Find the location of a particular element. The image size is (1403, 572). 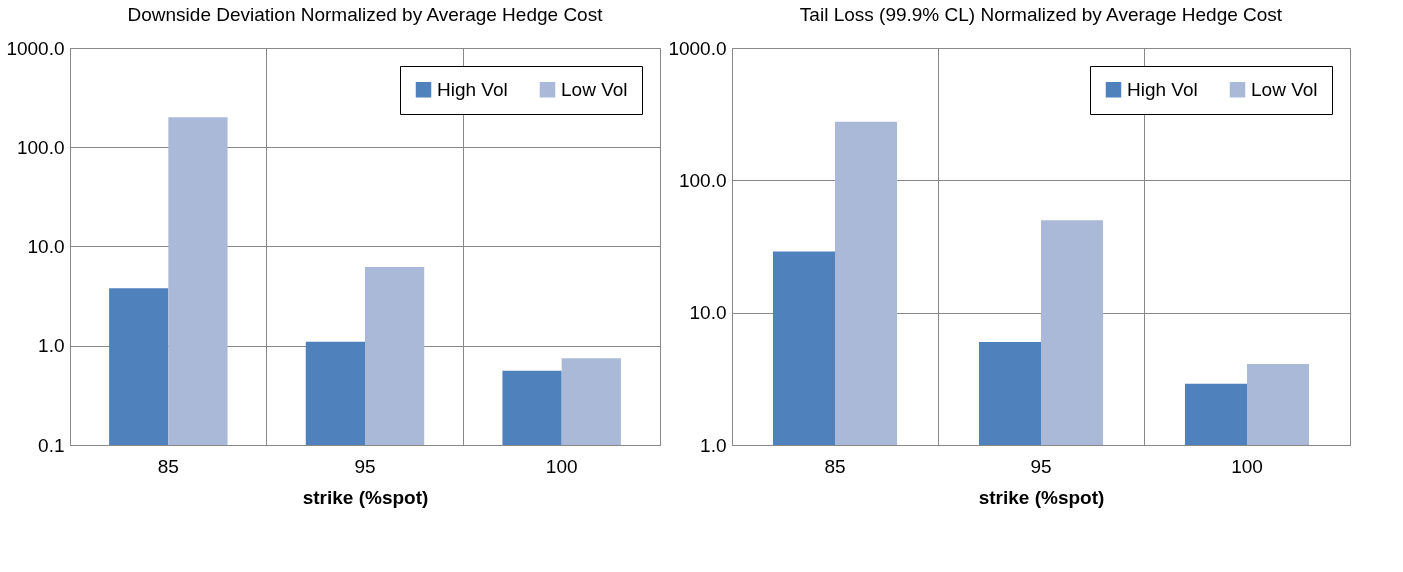

chart-title: Tail Loss (99.9% CL) Normalized by Average Hedge Cost is located at coordinates (1041, 14).